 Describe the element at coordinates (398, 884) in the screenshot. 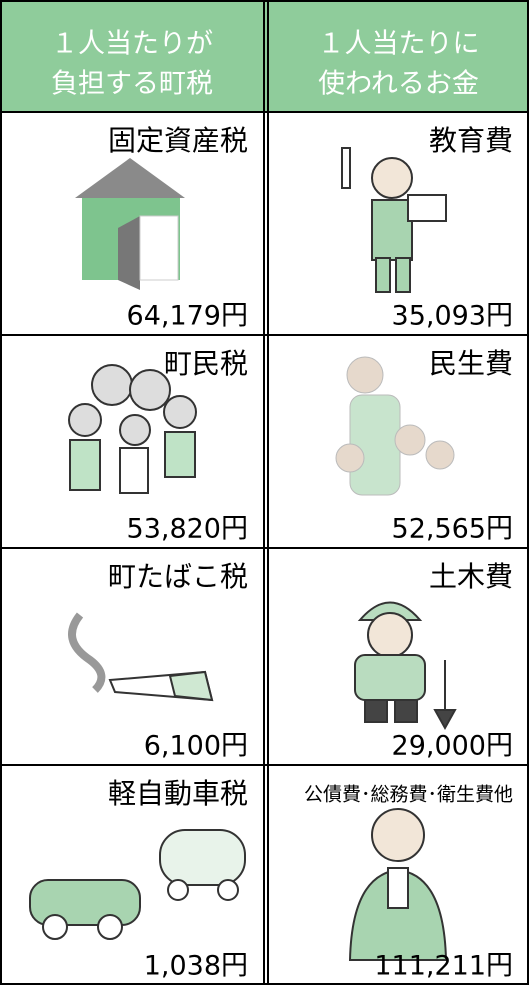

I see `office-worker-icon` at that location.